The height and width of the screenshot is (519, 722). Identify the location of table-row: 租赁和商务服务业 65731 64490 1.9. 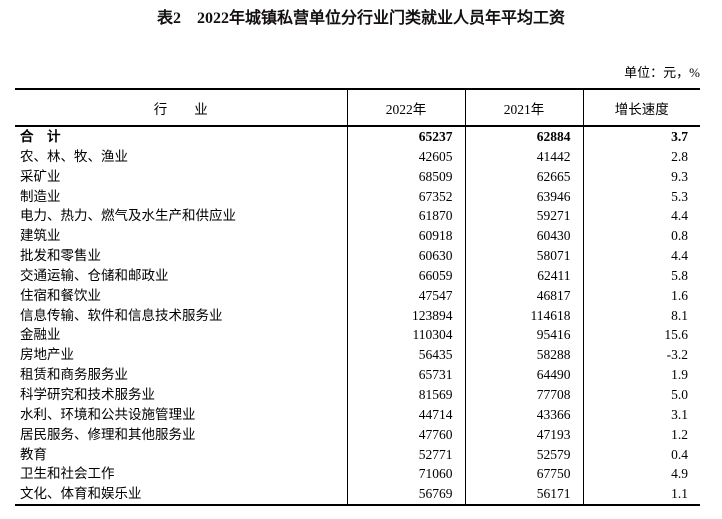
(357, 375).